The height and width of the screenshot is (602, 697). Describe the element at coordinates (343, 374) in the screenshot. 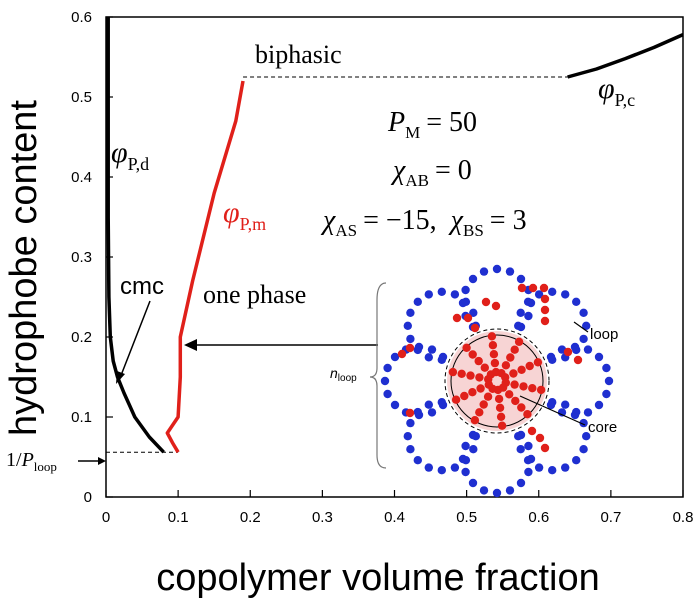

I see `n-loop-label: nloop` at that location.